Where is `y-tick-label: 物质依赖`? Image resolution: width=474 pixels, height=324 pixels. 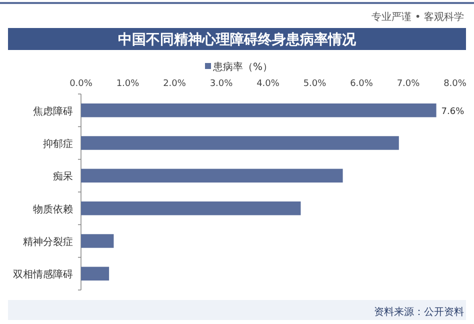 y-tick-label: 物质依赖 is located at coordinates (53, 209).